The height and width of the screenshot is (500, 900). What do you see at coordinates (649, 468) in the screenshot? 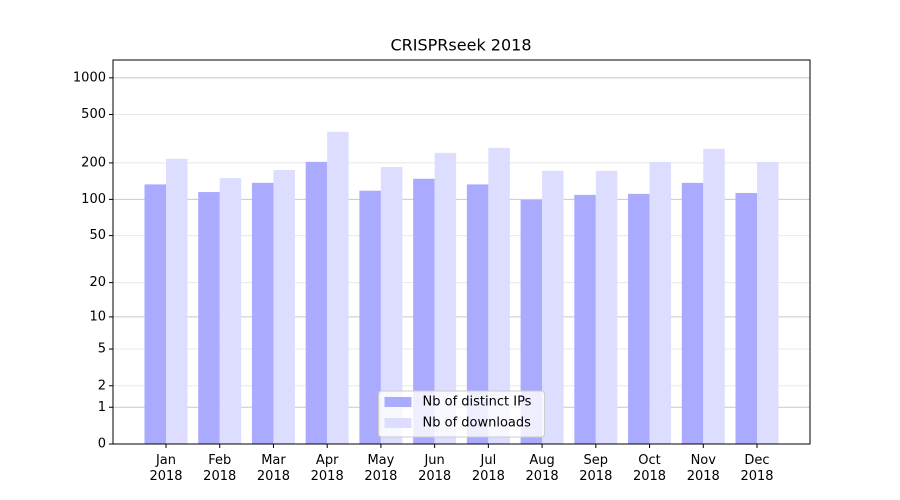
I see `x-tick-label: Oct 2018` at bounding box center [649, 468].